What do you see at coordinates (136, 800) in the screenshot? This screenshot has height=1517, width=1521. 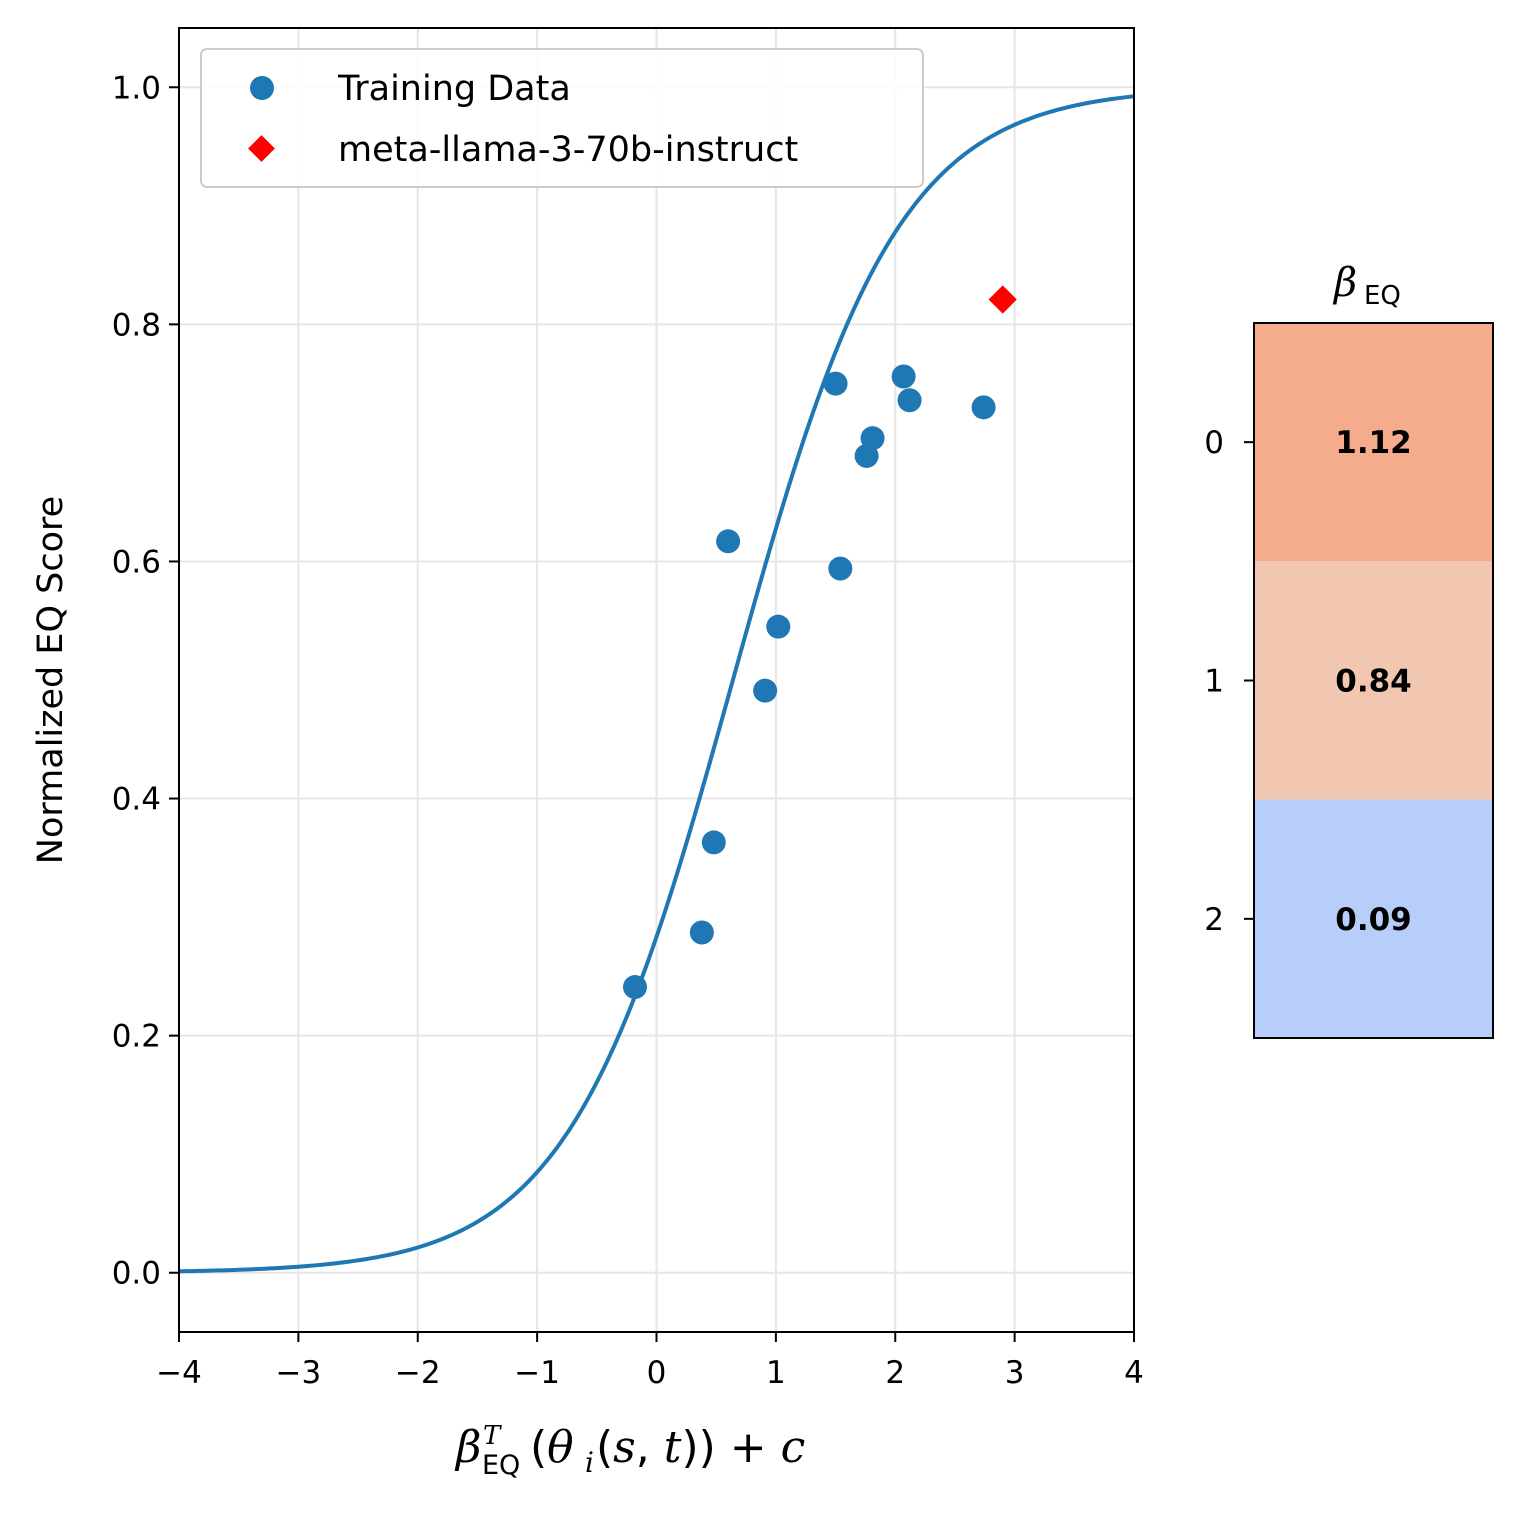 I see `y-tick-label: 0.4` at bounding box center [136, 800].